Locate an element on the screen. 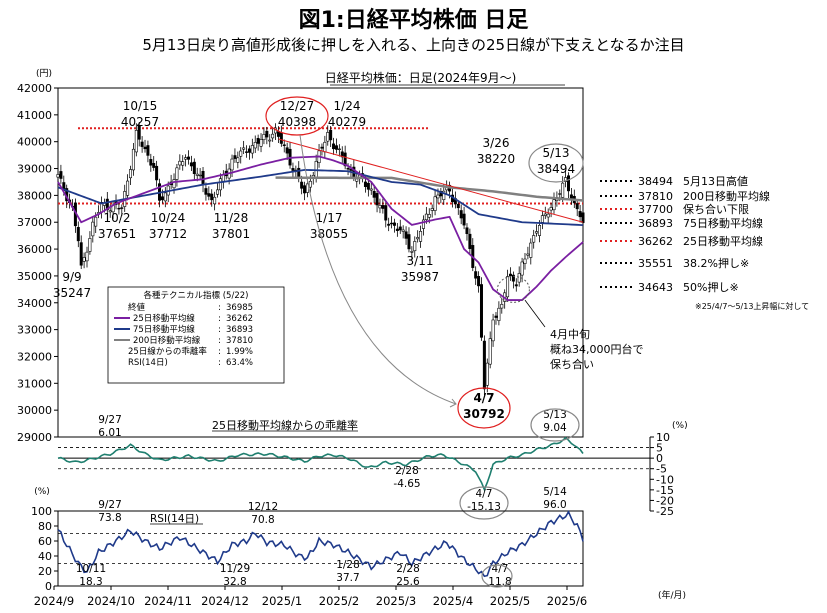 This screenshot has width=827, height=613. legend-value: 1.99% is located at coordinates (239, 352).